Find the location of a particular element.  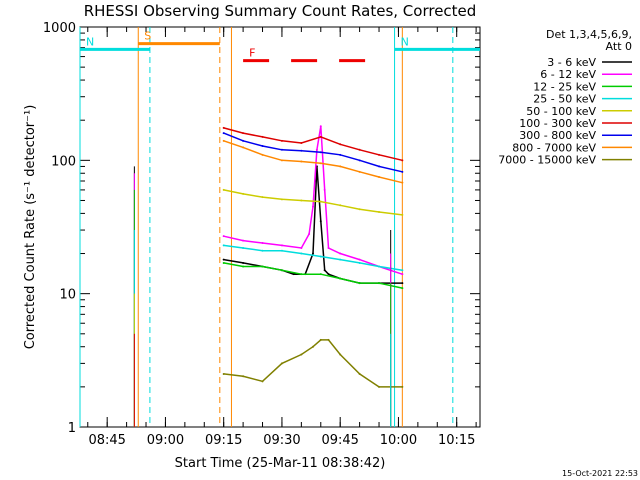

series-line-50-100-kev is located at coordinates (313, 202).